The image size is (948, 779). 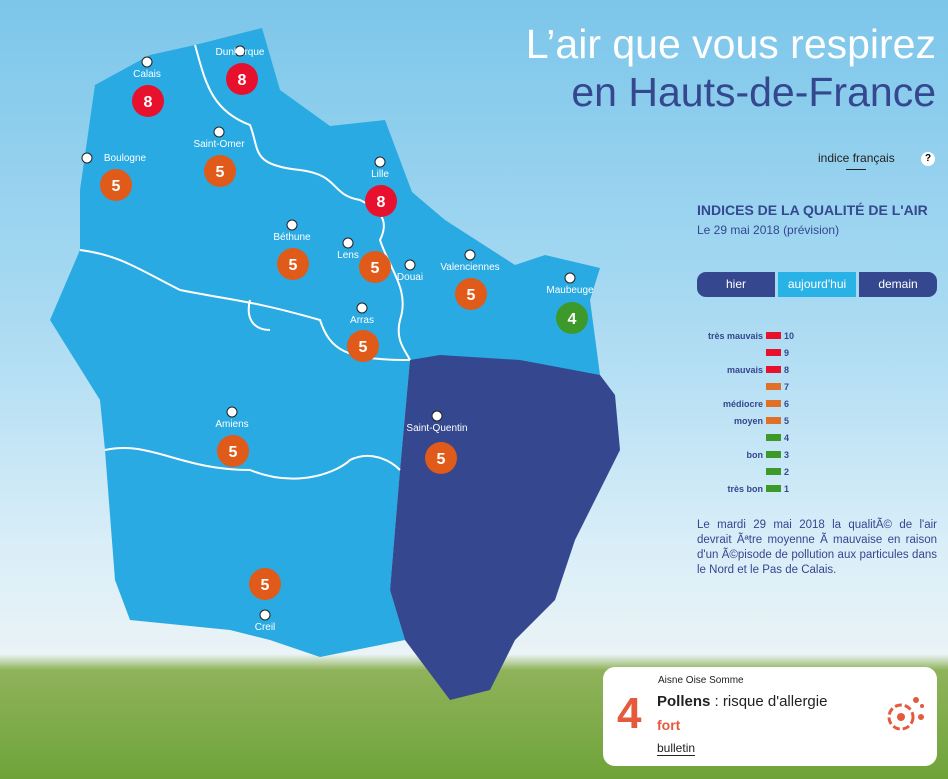 I want to click on bulletin-link: bulletin, so click(x=676, y=748).